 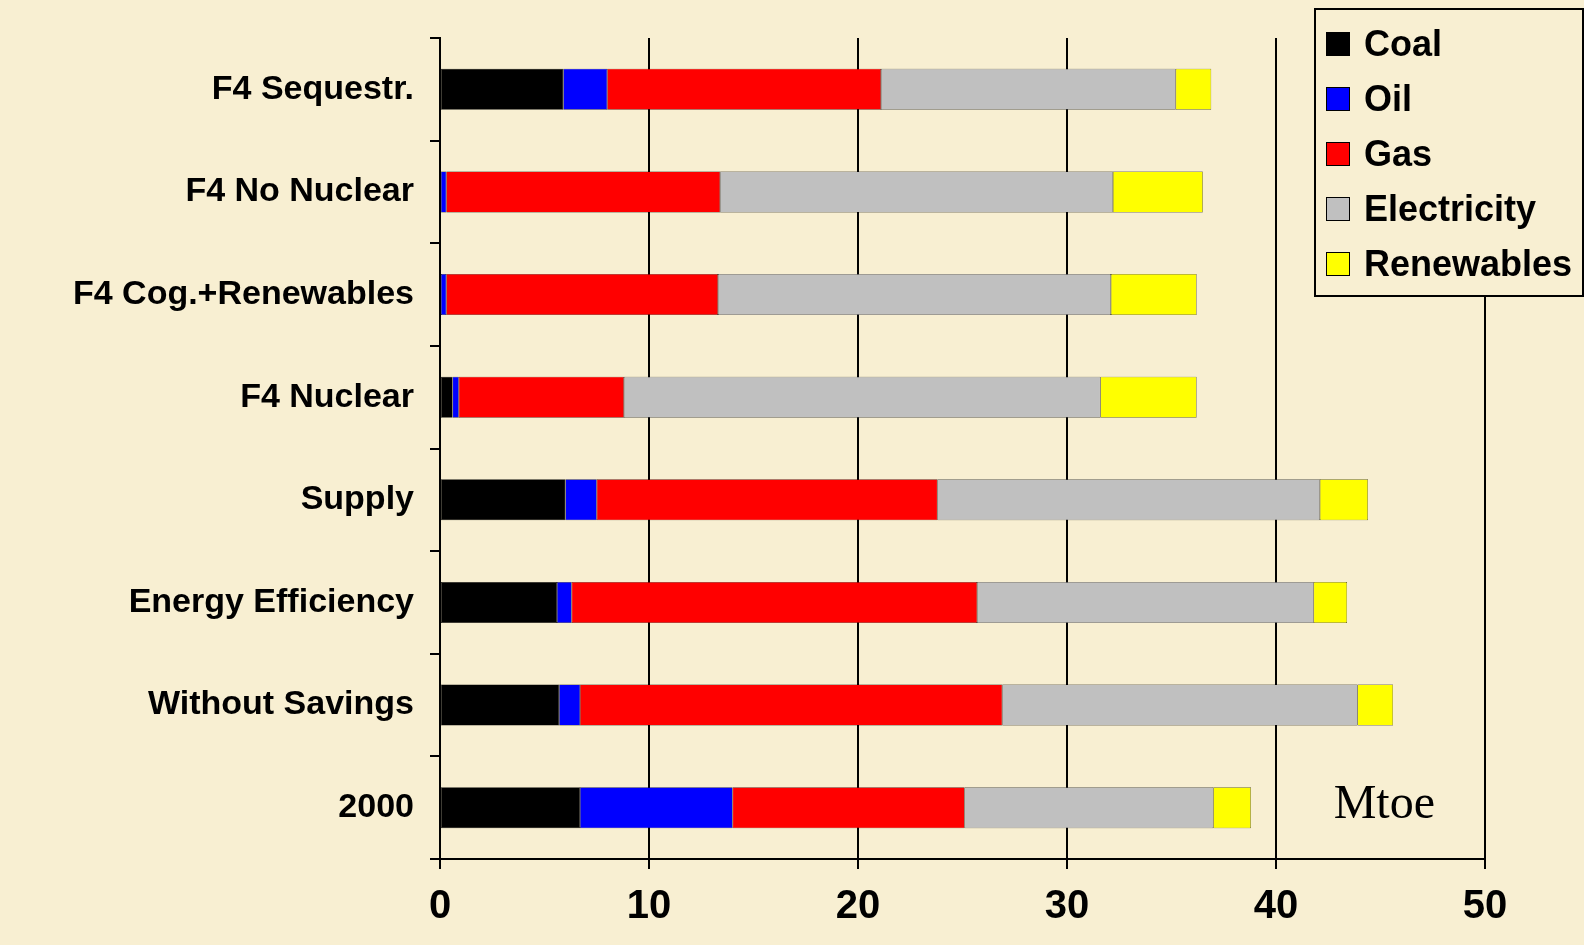 What do you see at coordinates (312, 86) in the screenshot?
I see `y-tick-label: F4 Sequestr.` at bounding box center [312, 86].